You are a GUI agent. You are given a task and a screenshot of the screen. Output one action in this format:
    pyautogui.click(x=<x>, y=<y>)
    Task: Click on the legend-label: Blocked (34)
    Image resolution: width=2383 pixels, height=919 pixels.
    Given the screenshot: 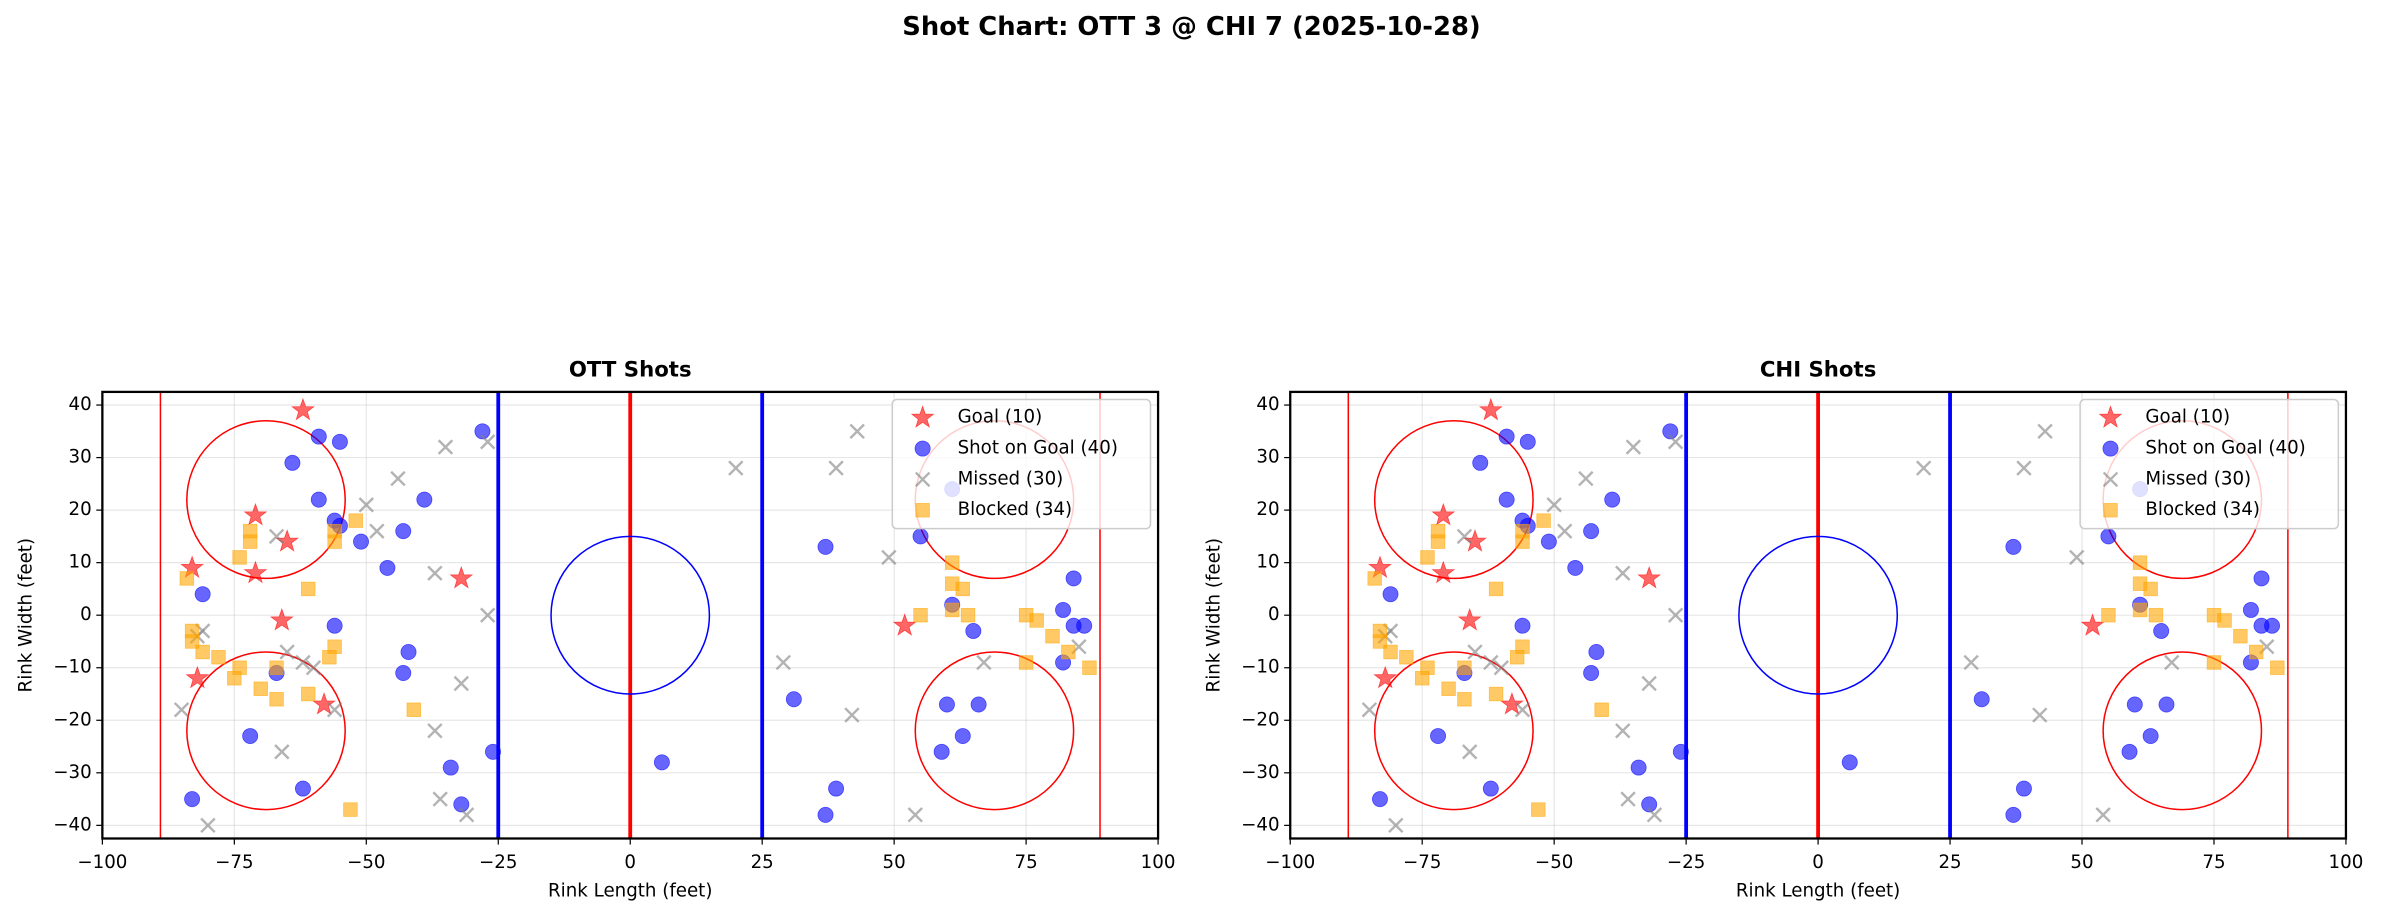 What is the action you would take?
    pyautogui.click(x=1015, y=509)
    